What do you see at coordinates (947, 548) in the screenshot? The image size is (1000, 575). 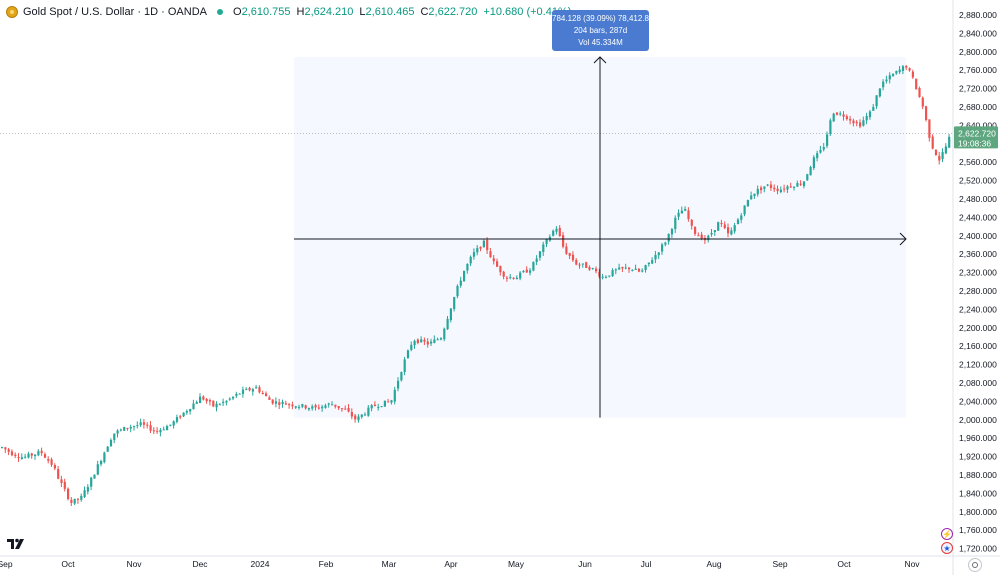 I see `us-flag-icon: ★` at bounding box center [947, 548].